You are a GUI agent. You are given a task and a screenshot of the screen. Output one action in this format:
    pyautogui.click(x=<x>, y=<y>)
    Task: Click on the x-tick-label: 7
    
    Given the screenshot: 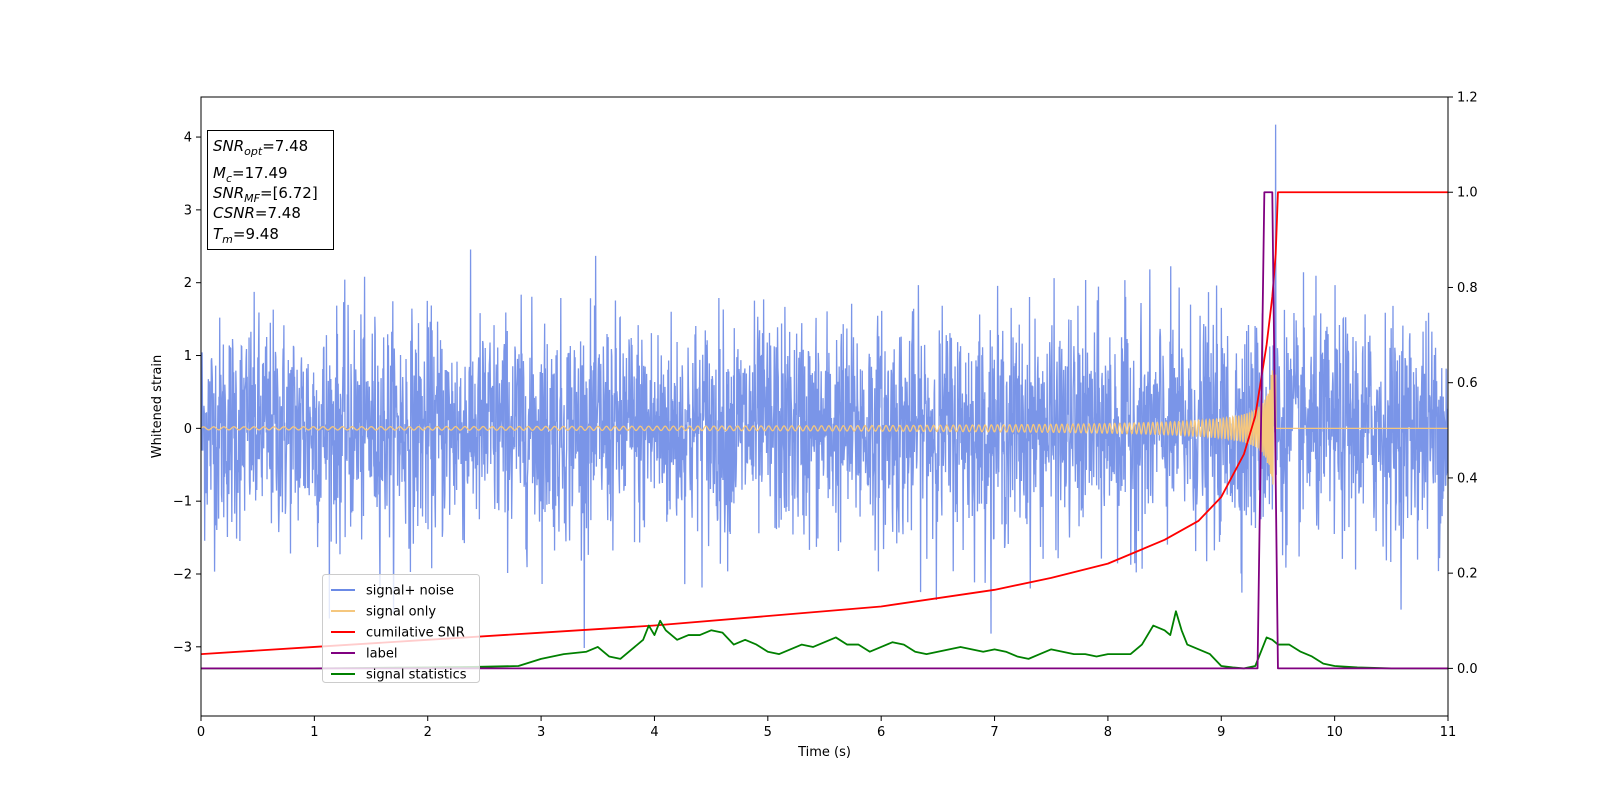 What is the action you would take?
    pyautogui.click(x=994, y=732)
    